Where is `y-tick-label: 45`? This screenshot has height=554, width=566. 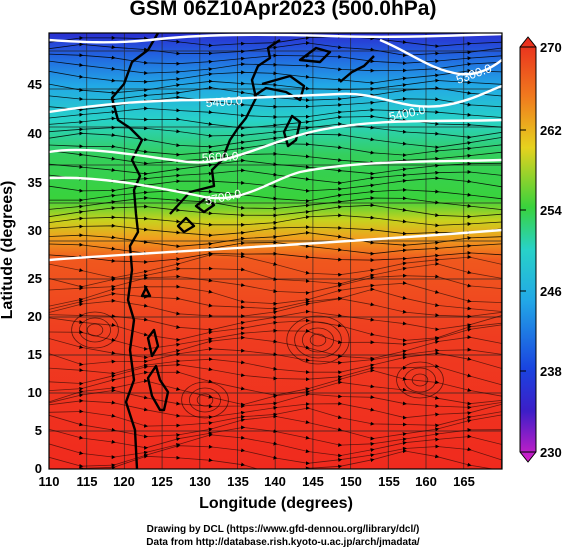 y-tick-label: 45 is located at coordinates (35, 84).